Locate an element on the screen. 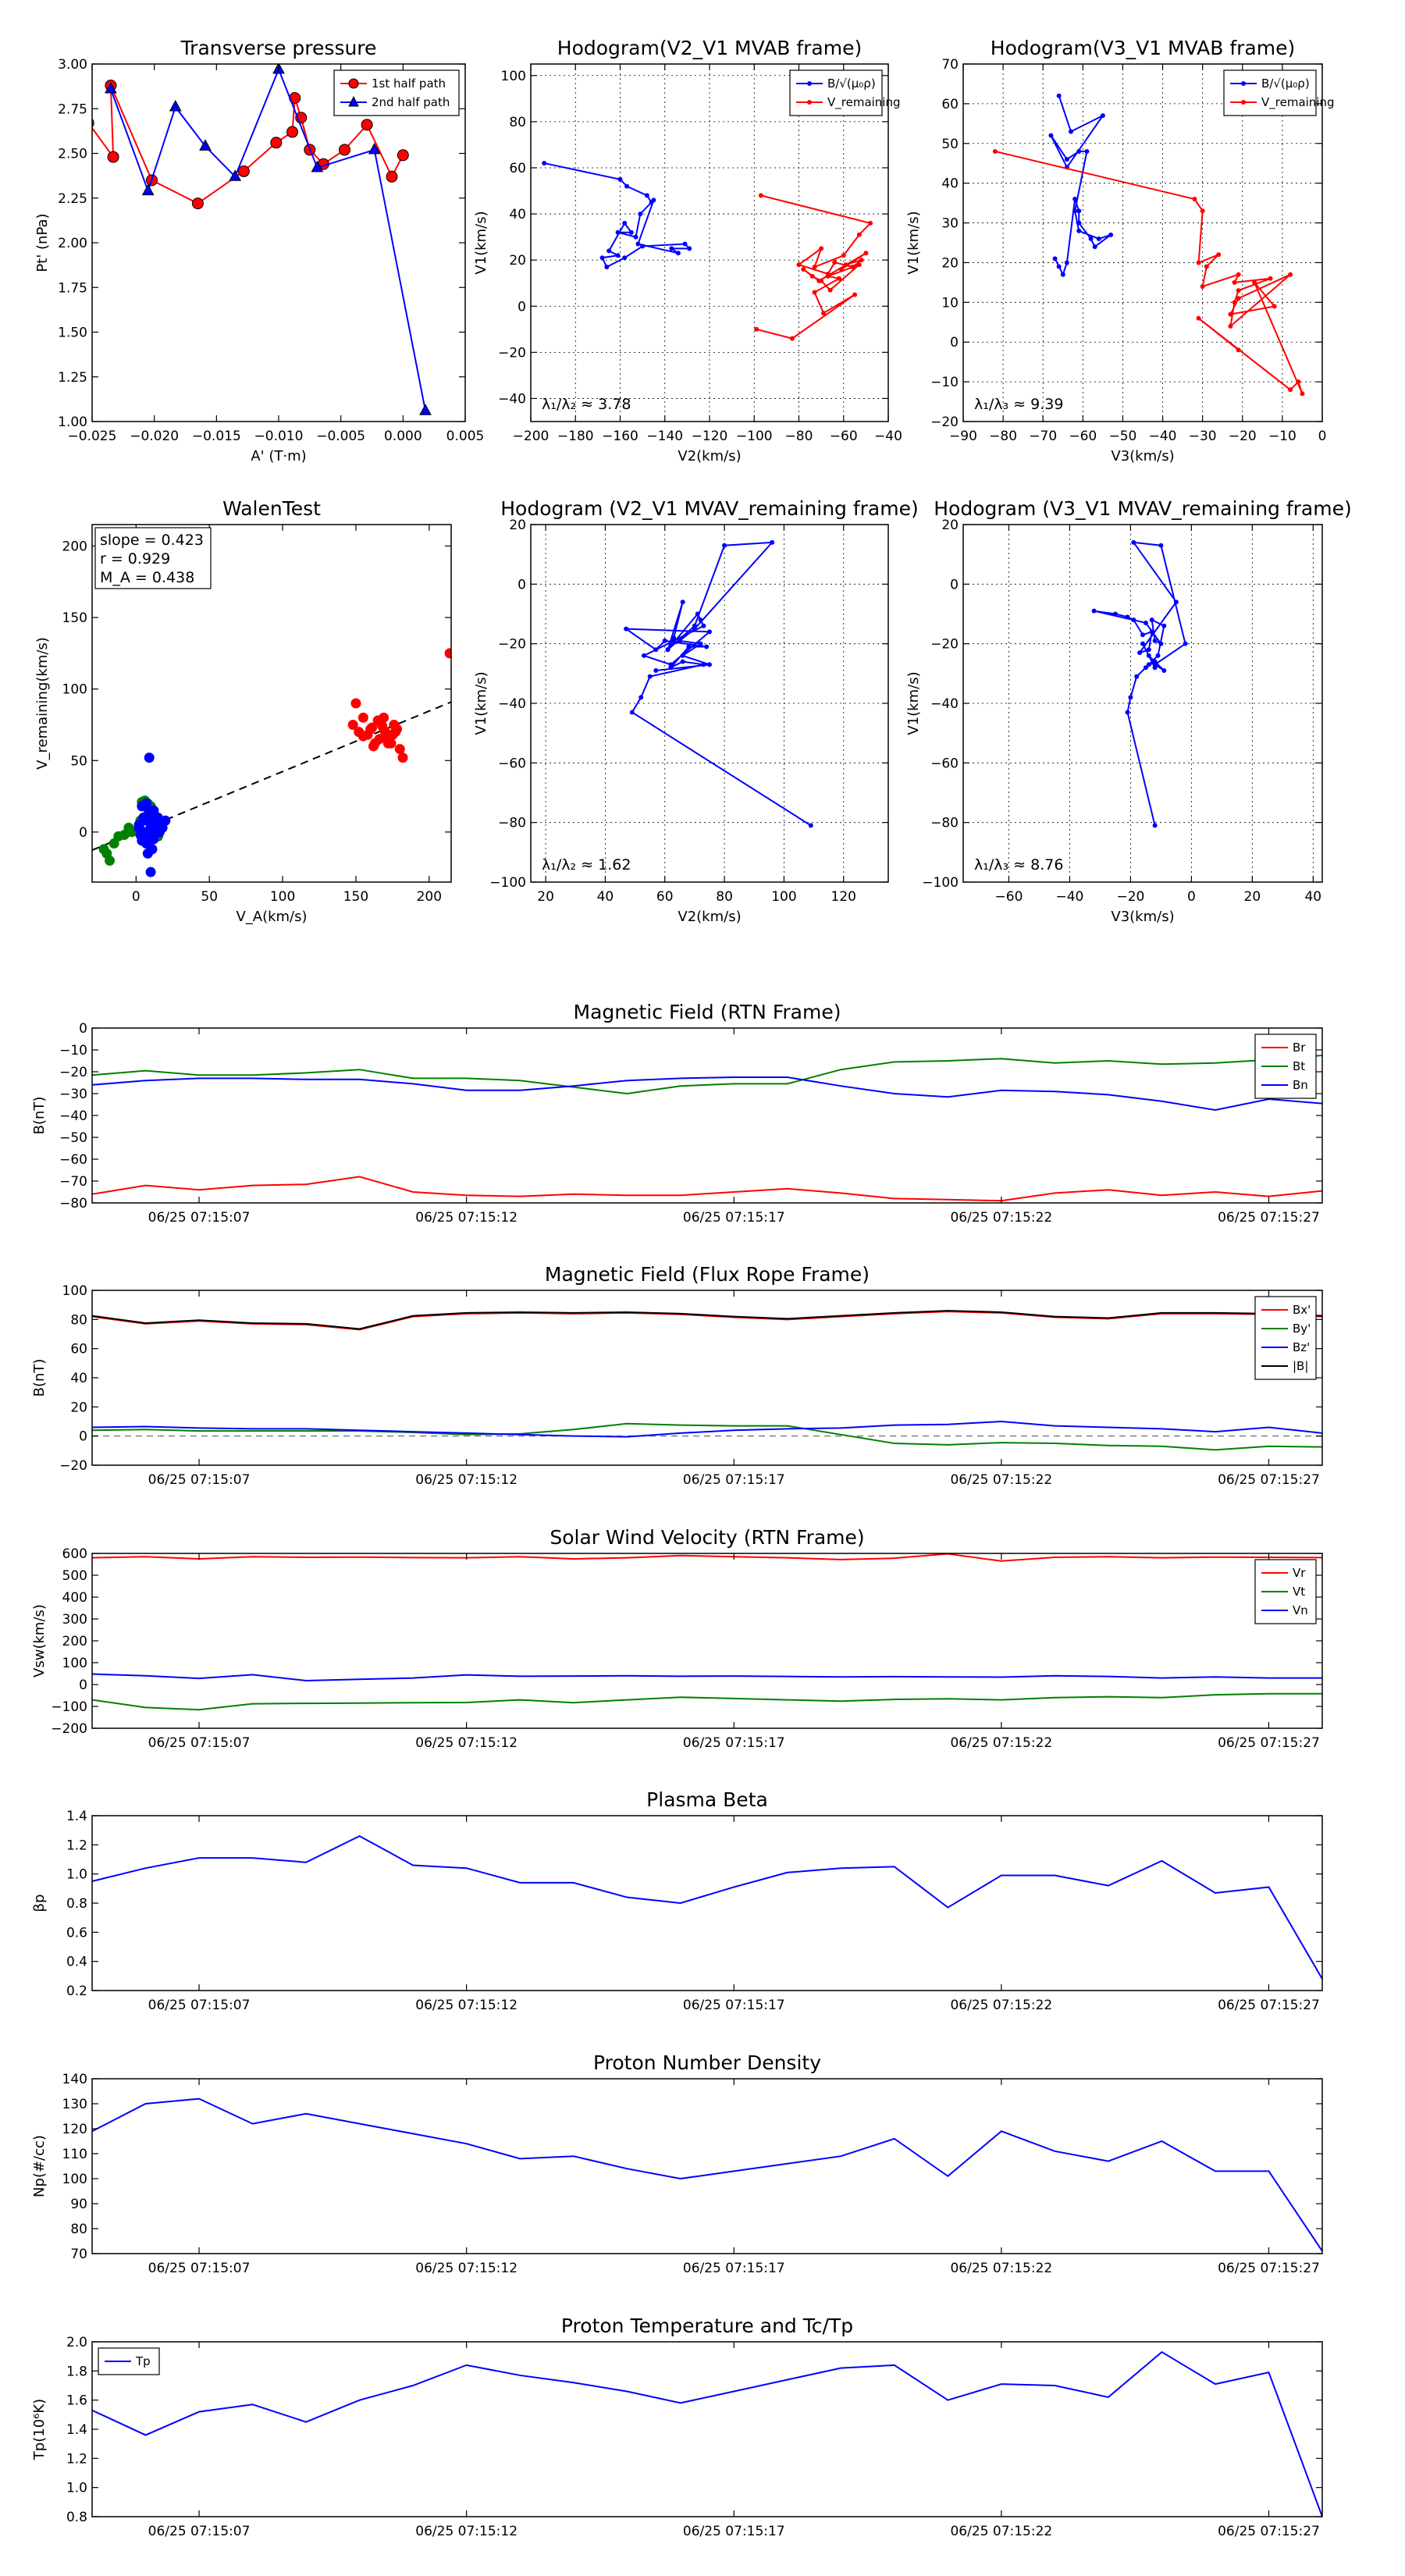 The width and height of the screenshot is (1405, 2576). y-tick-label: 150 is located at coordinates (74, 618).